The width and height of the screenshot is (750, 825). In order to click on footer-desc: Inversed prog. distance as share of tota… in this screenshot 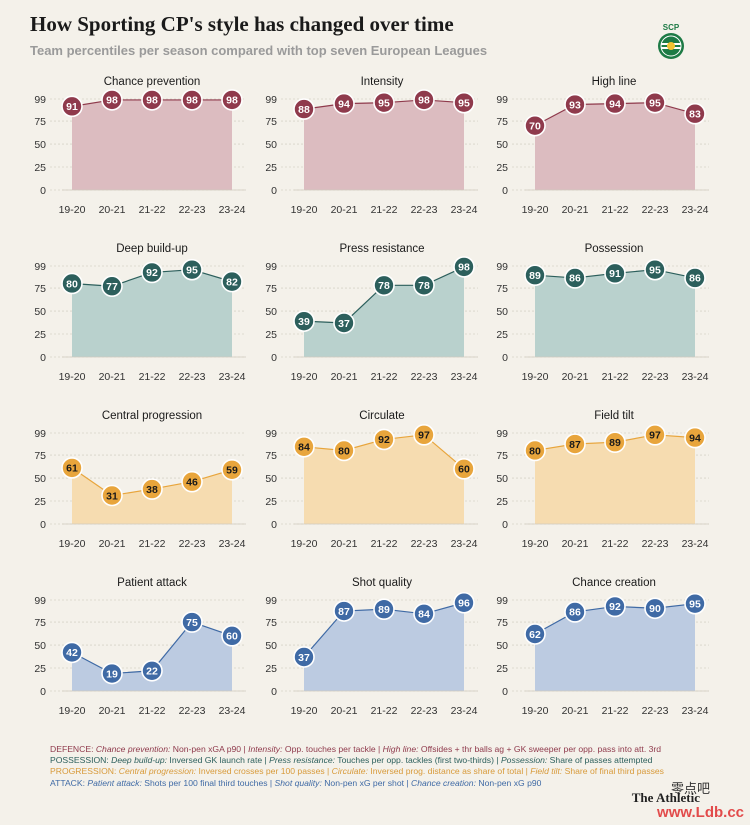, I will do `click(449, 771)`.